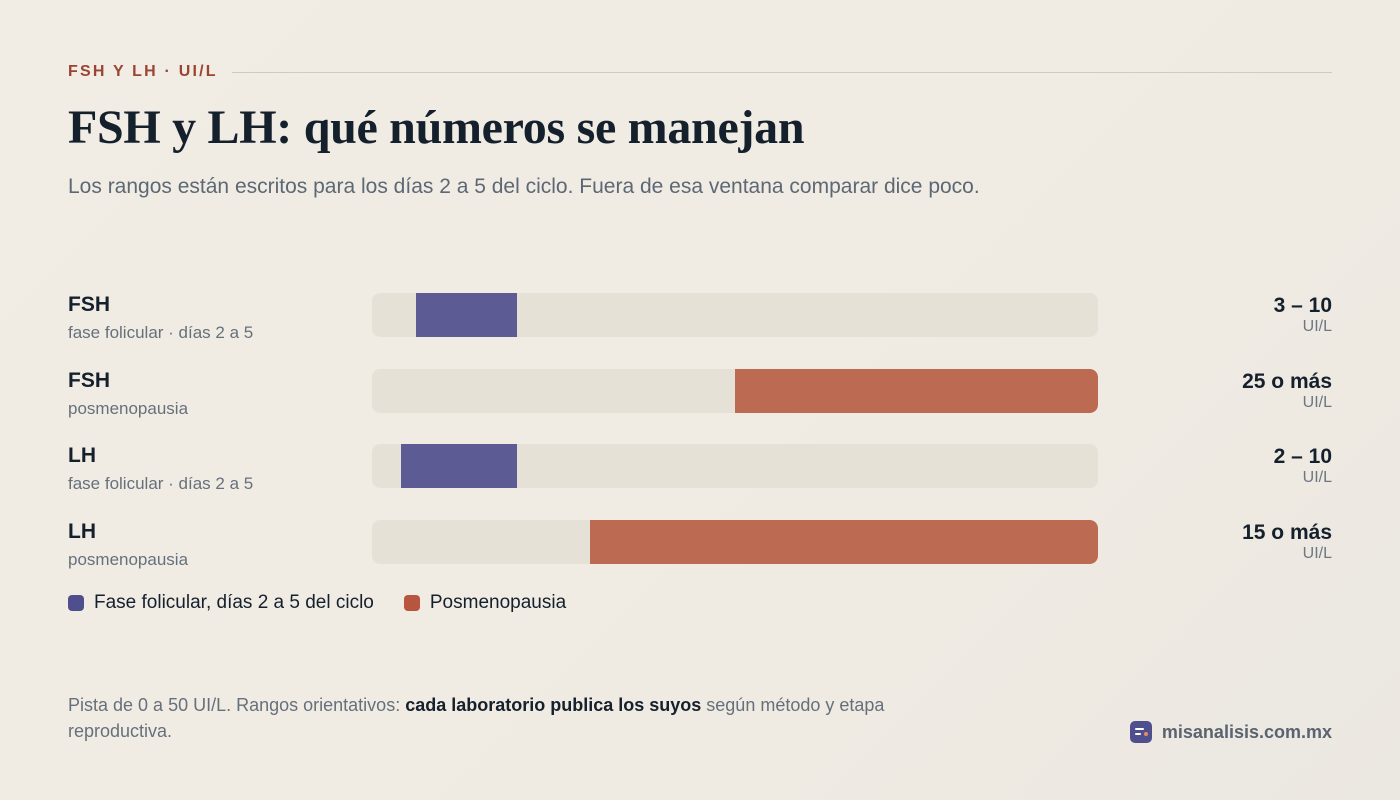 Image resolution: width=1400 pixels, height=800 pixels. I want to click on range-value-label: 3 – 10, so click(1302, 305).